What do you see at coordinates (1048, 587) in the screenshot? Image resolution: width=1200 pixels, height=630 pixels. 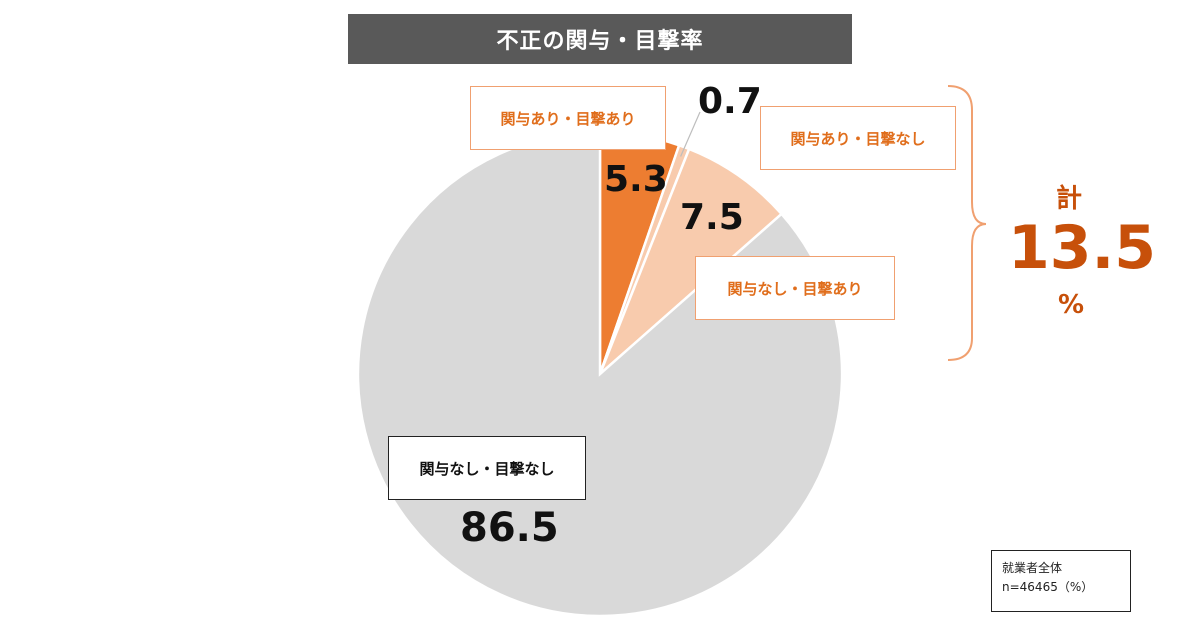 I see `note-line-2: n=46465（%）` at bounding box center [1048, 587].